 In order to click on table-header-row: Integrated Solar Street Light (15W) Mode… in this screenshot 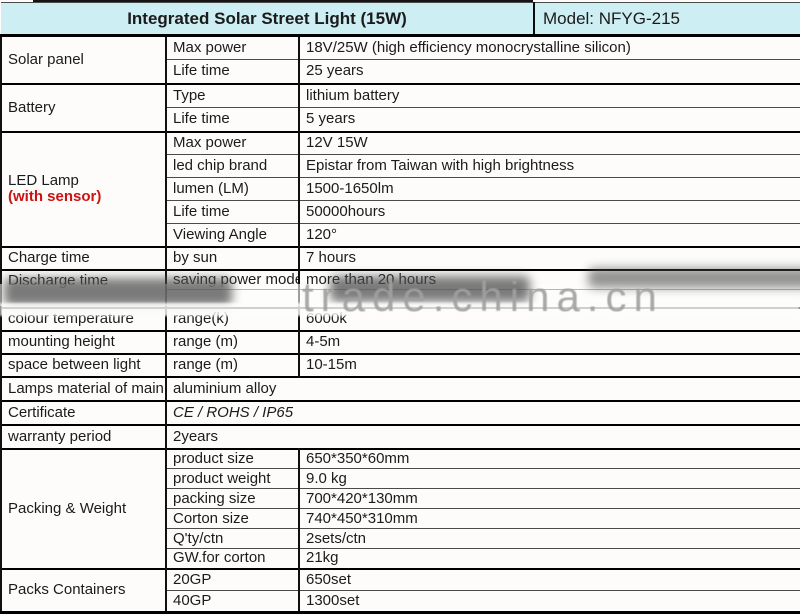, I will do `click(400, 19)`.